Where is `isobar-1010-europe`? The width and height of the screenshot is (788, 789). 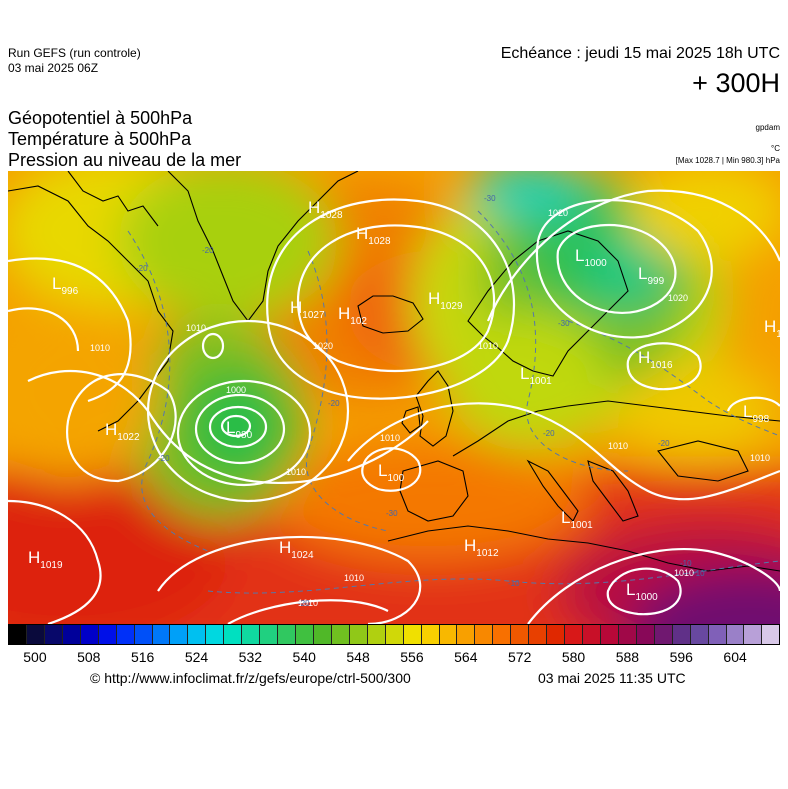 isobar-1010-europe is located at coordinates (563, 451).